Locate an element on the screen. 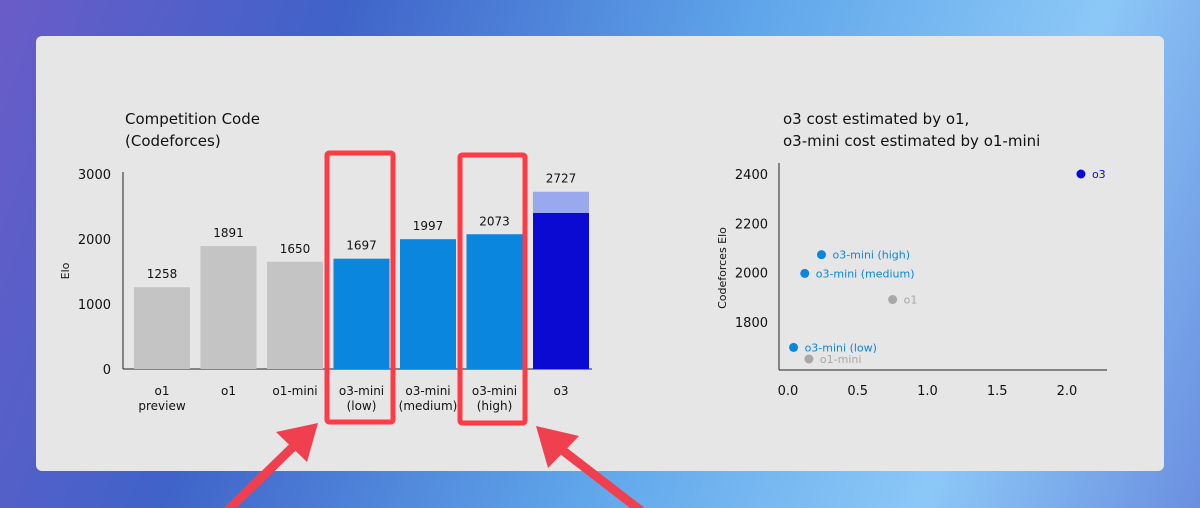  category-label: o3 is located at coordinates (561, 391).